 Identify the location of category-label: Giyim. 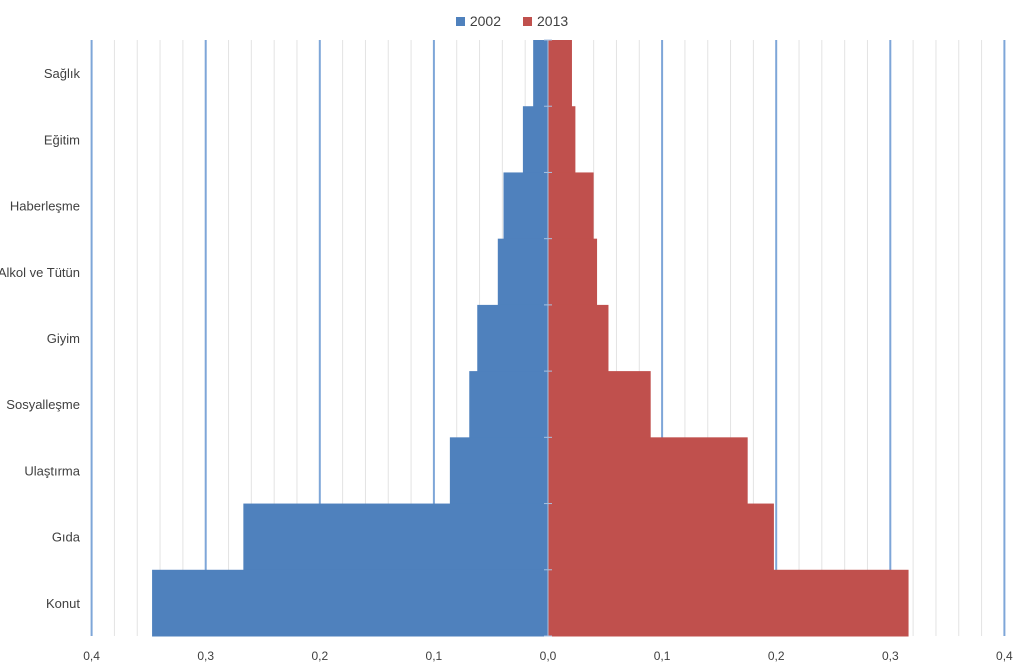
(63, 338).